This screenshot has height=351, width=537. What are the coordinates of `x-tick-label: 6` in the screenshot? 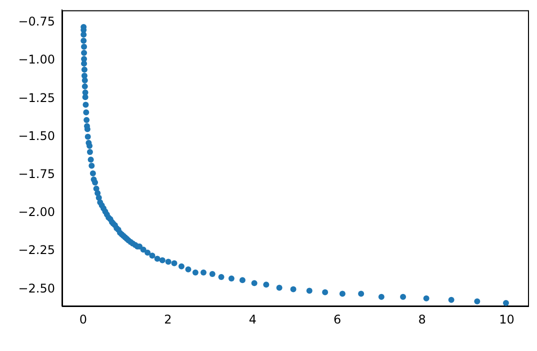 It's located at (338, 319).